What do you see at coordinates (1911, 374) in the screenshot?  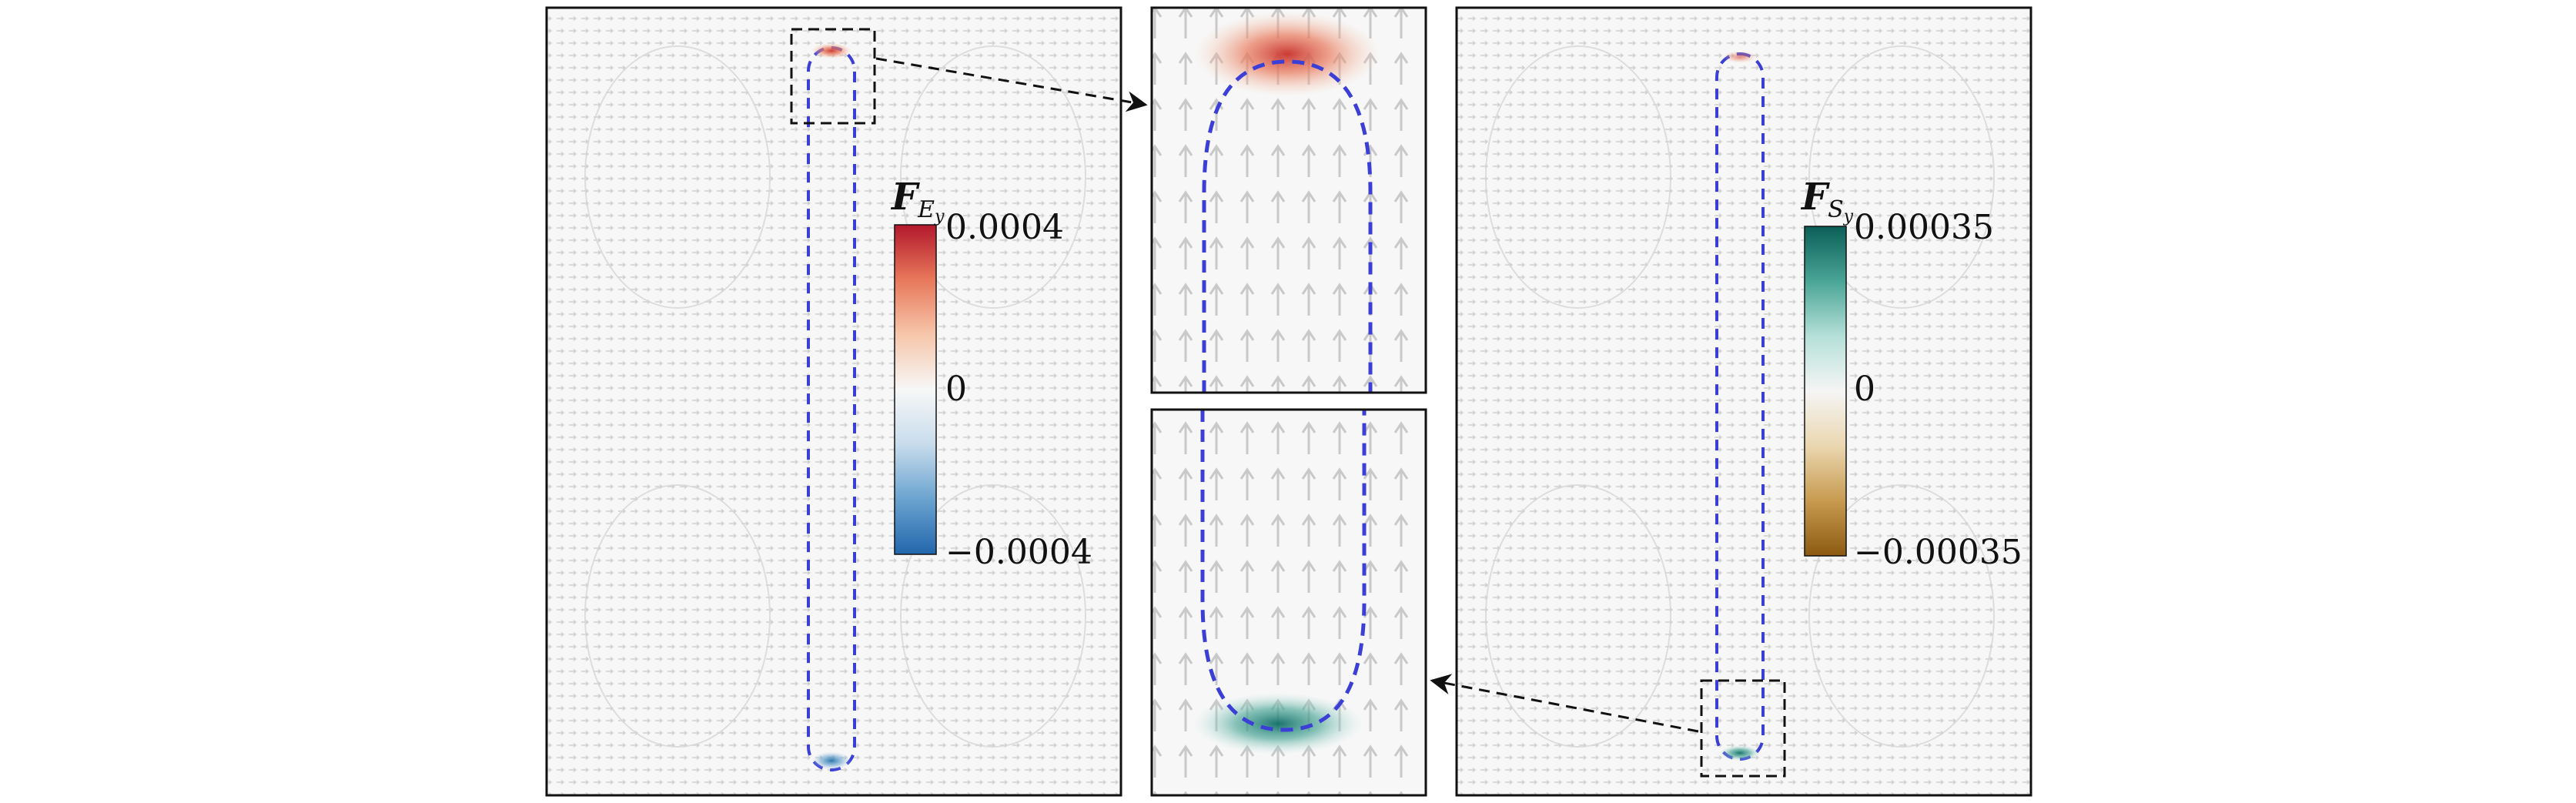 I see `colorbar-S: 0.00035 0 −0.00035 FSy` at bounding box center [1911, 374].